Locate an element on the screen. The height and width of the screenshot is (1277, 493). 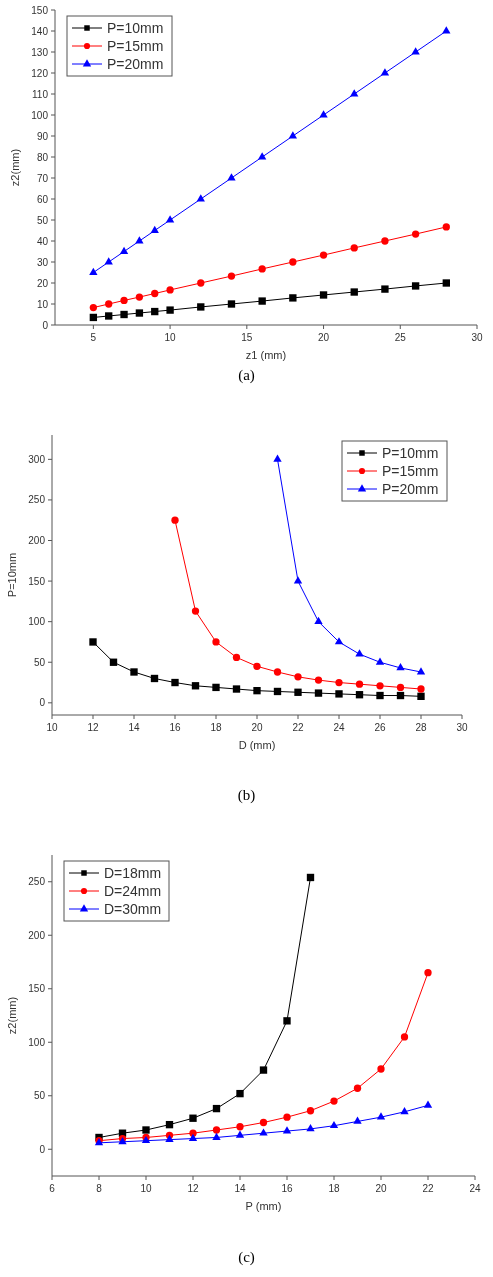
x-tick-label: 5 is located at coordinates (93, 337).